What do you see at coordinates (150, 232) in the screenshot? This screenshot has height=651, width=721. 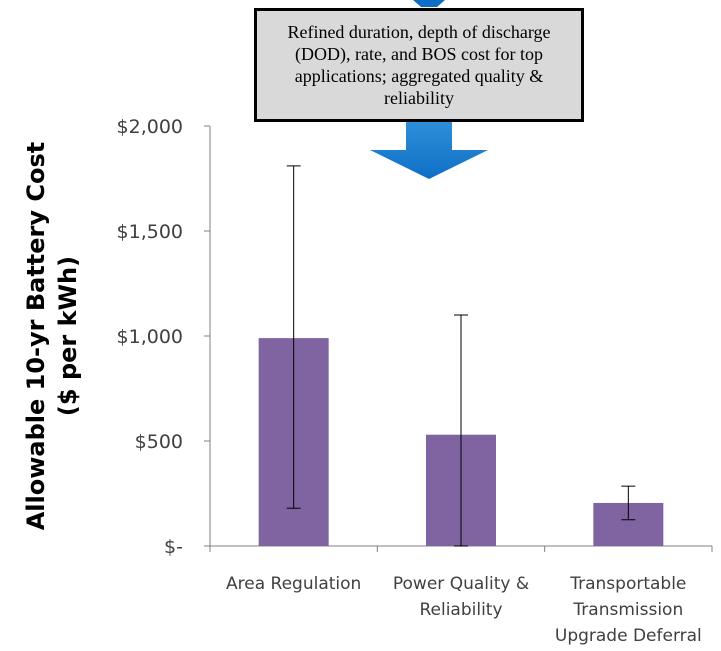 I see `y-tick-label: $1,500` at bounding box center [150, 232].